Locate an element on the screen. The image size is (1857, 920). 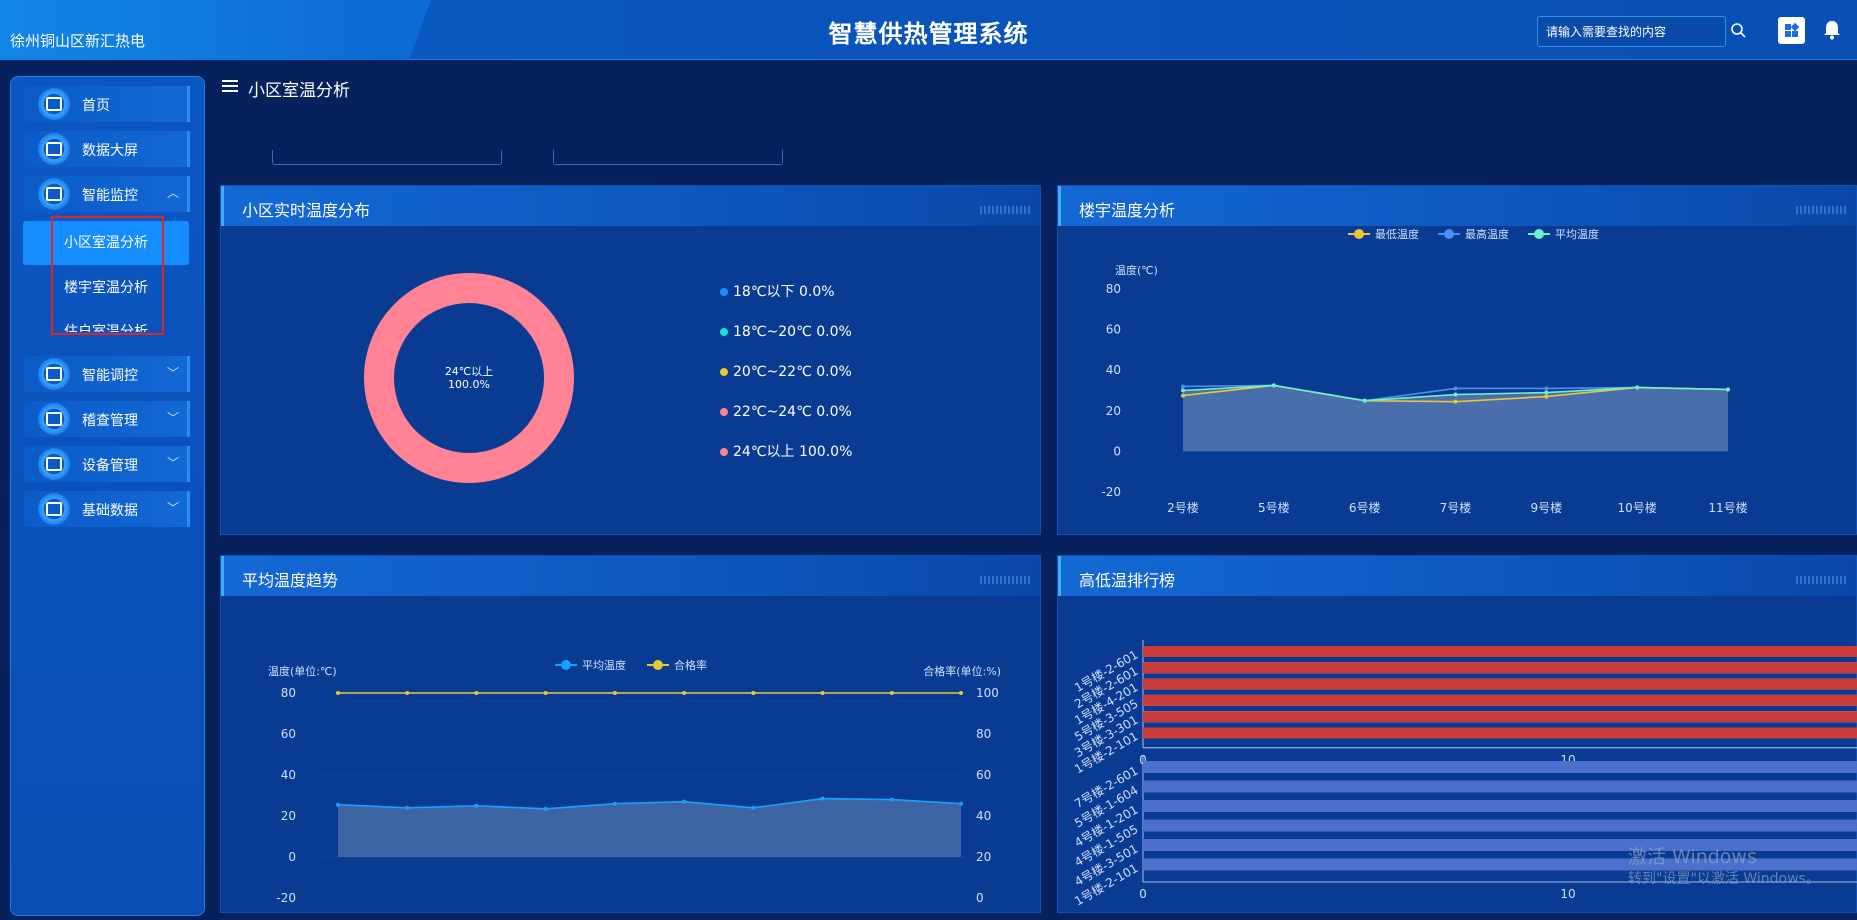
sidebar-subitem-0: 小区室温分析 is located at coordinates (106, 243).